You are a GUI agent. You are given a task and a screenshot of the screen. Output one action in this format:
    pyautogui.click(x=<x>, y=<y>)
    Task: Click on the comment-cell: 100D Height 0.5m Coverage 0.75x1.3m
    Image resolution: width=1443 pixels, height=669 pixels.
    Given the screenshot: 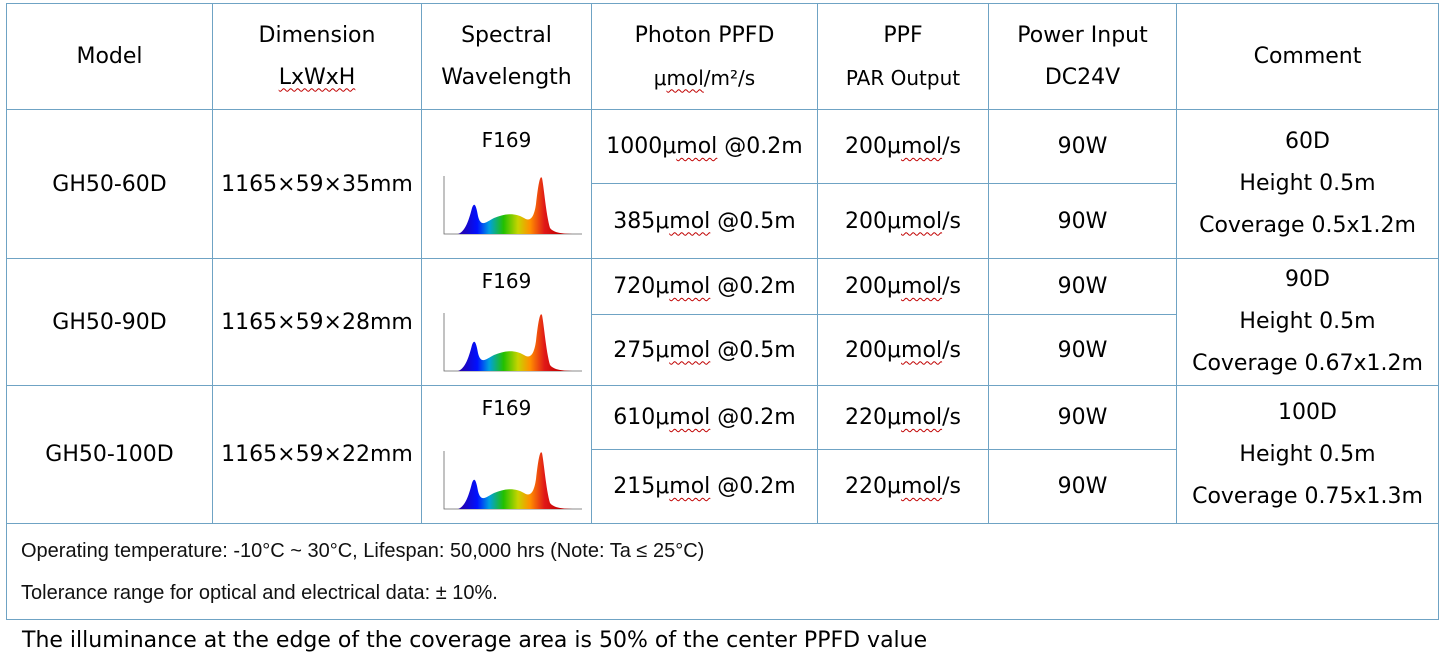 What is the action you would take?
    pyautogui.click(x=1307, y=454)
    